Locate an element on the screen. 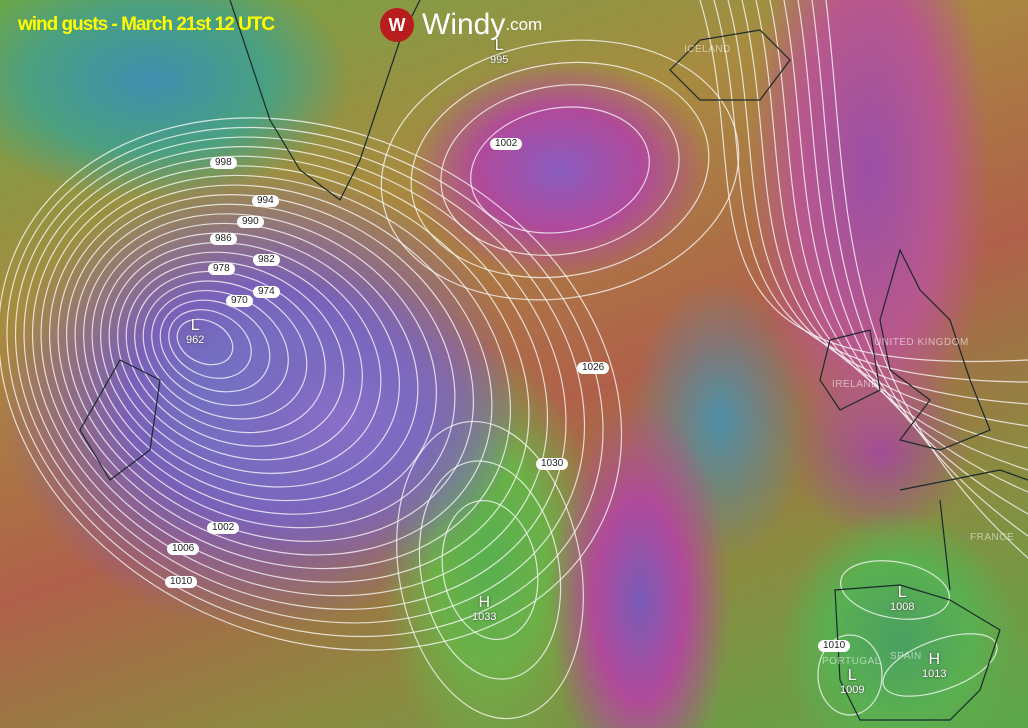 The image size is (1028, 728). isobar-label: 1006 is located at coordinates (183, 549).